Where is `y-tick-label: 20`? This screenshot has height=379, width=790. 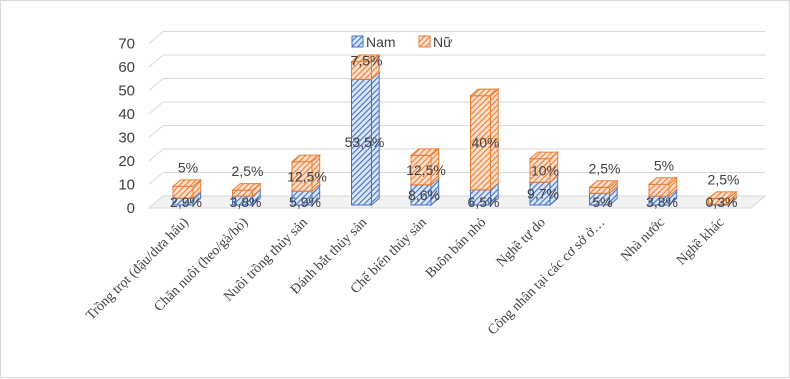
y-tick-label: 20 is located at coordinates (126, 161).